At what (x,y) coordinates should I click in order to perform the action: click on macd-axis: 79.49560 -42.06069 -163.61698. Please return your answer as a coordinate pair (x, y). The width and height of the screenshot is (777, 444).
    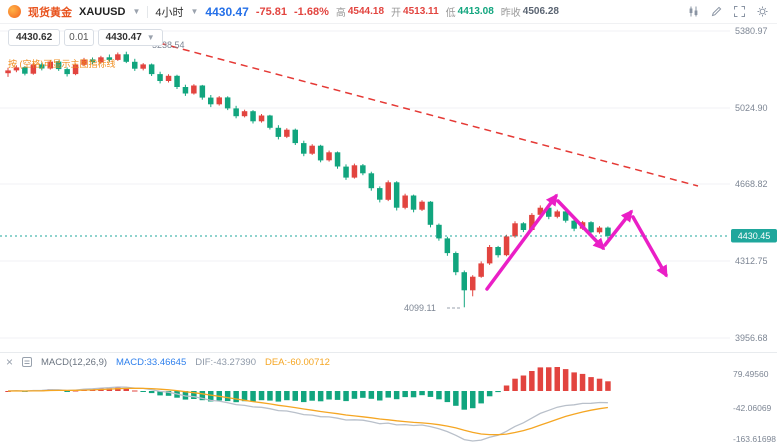
    Looking at the image, I should click on (754, 406).